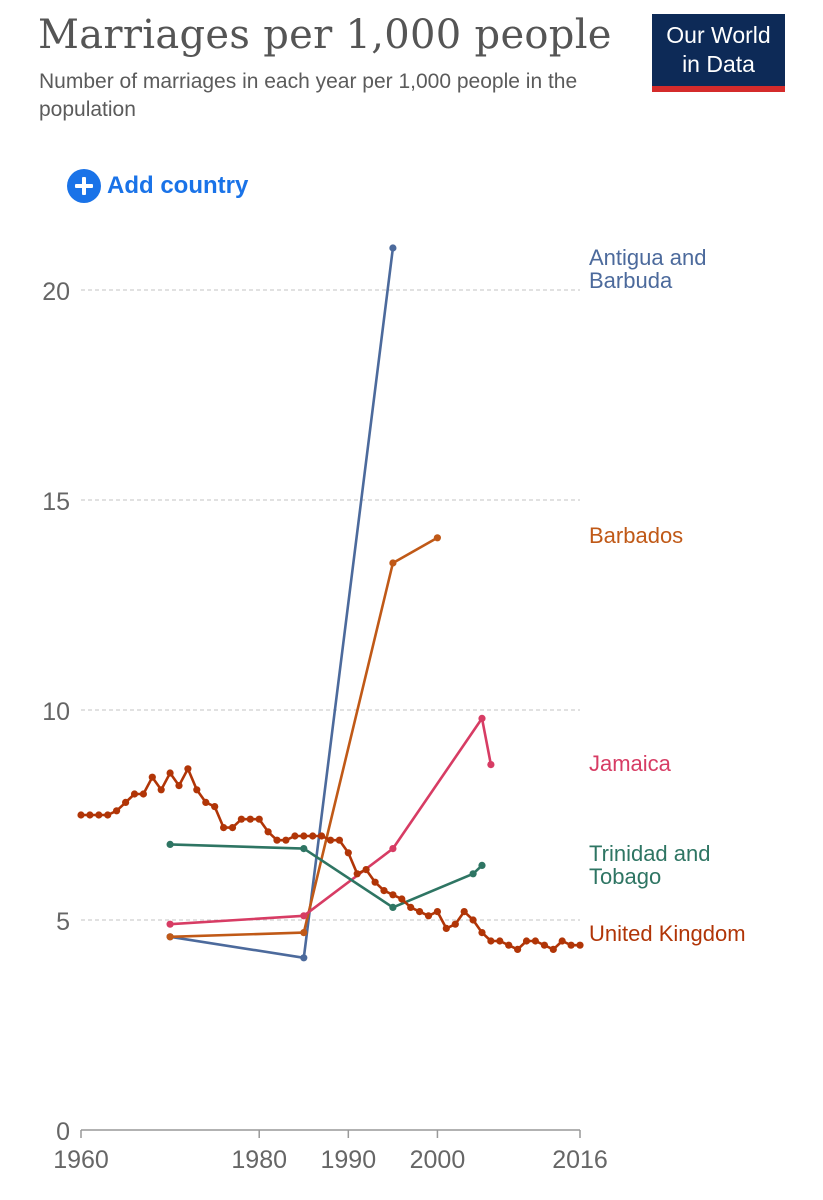 Image resolution: width=823 pixels, height=1200 pixels. Describe the element at coordinates (259, 1160) in the screenshot. I see `x-tick-label: 1980` at that location.